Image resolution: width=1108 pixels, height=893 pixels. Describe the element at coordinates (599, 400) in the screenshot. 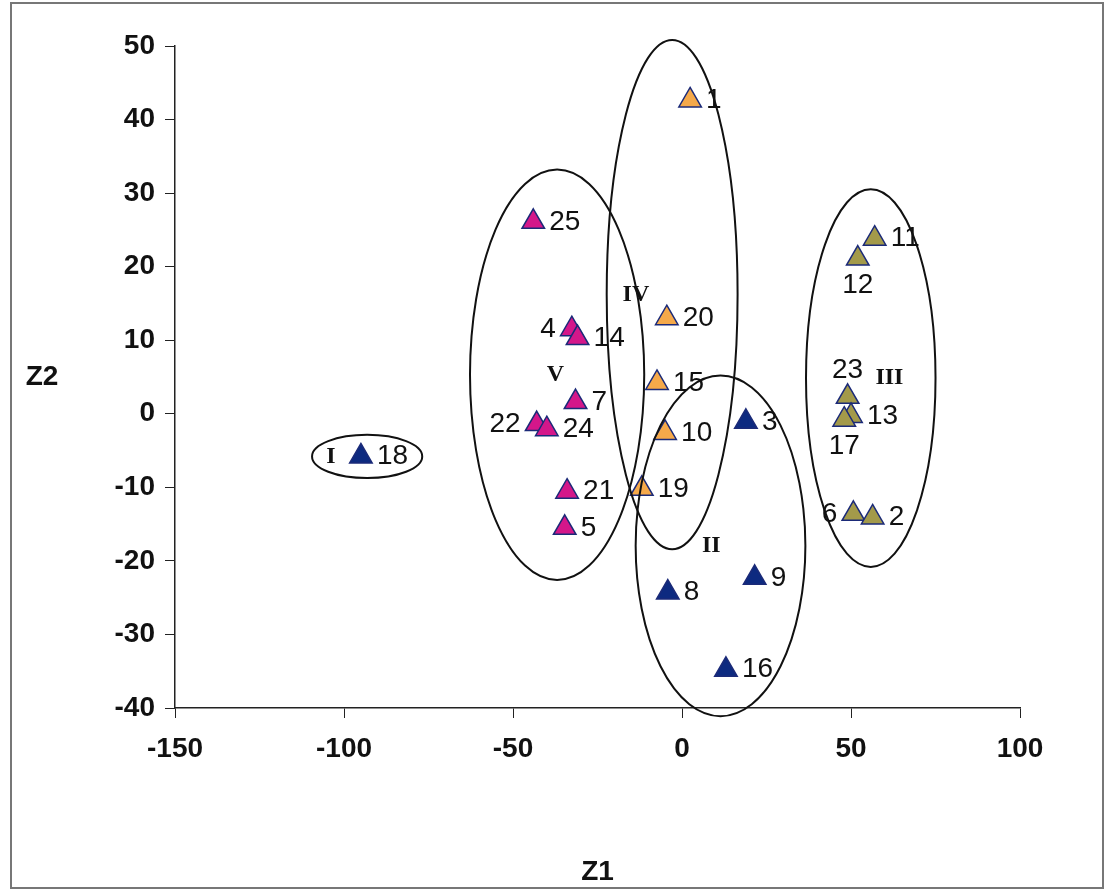

I see `annotation: 7` at that location.